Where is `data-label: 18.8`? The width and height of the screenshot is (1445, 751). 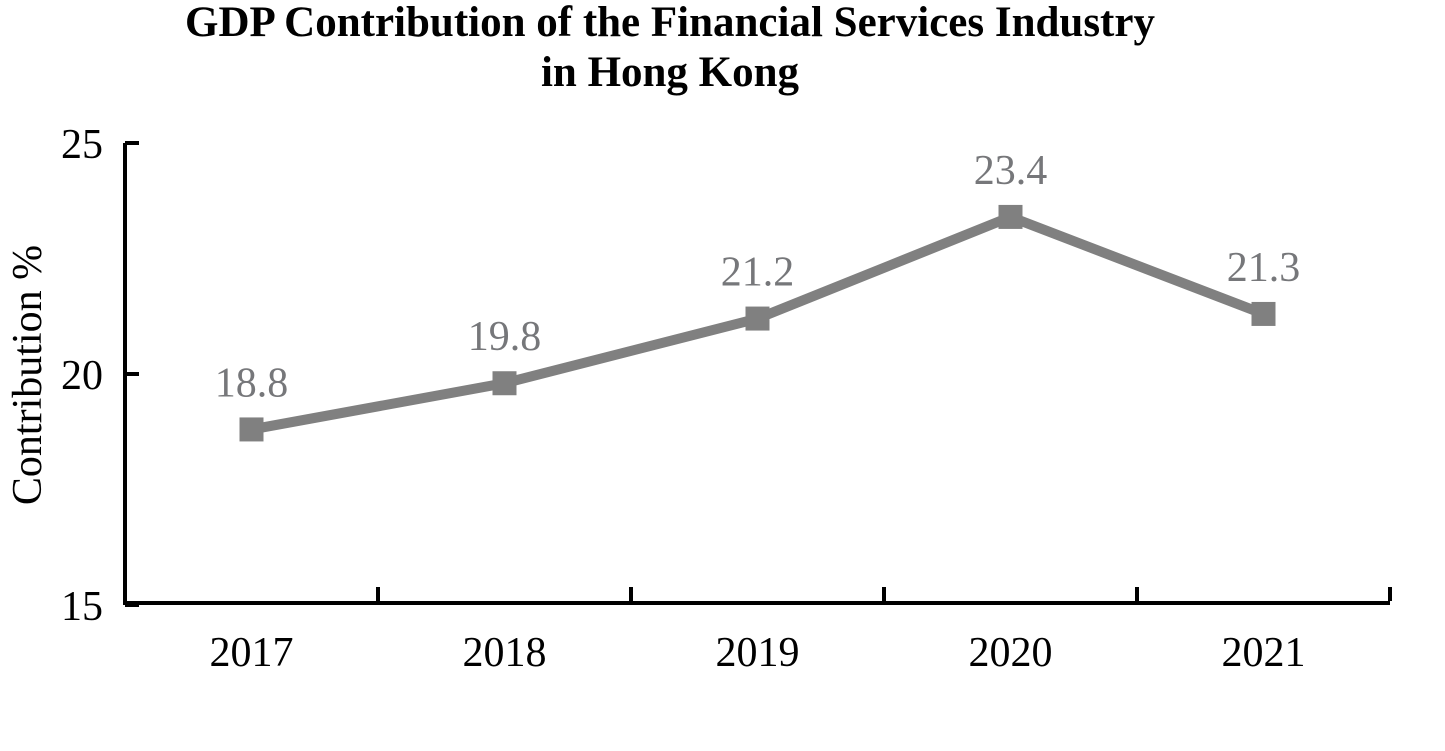 data-label: 18.8 is located at coordinates (252, 383).